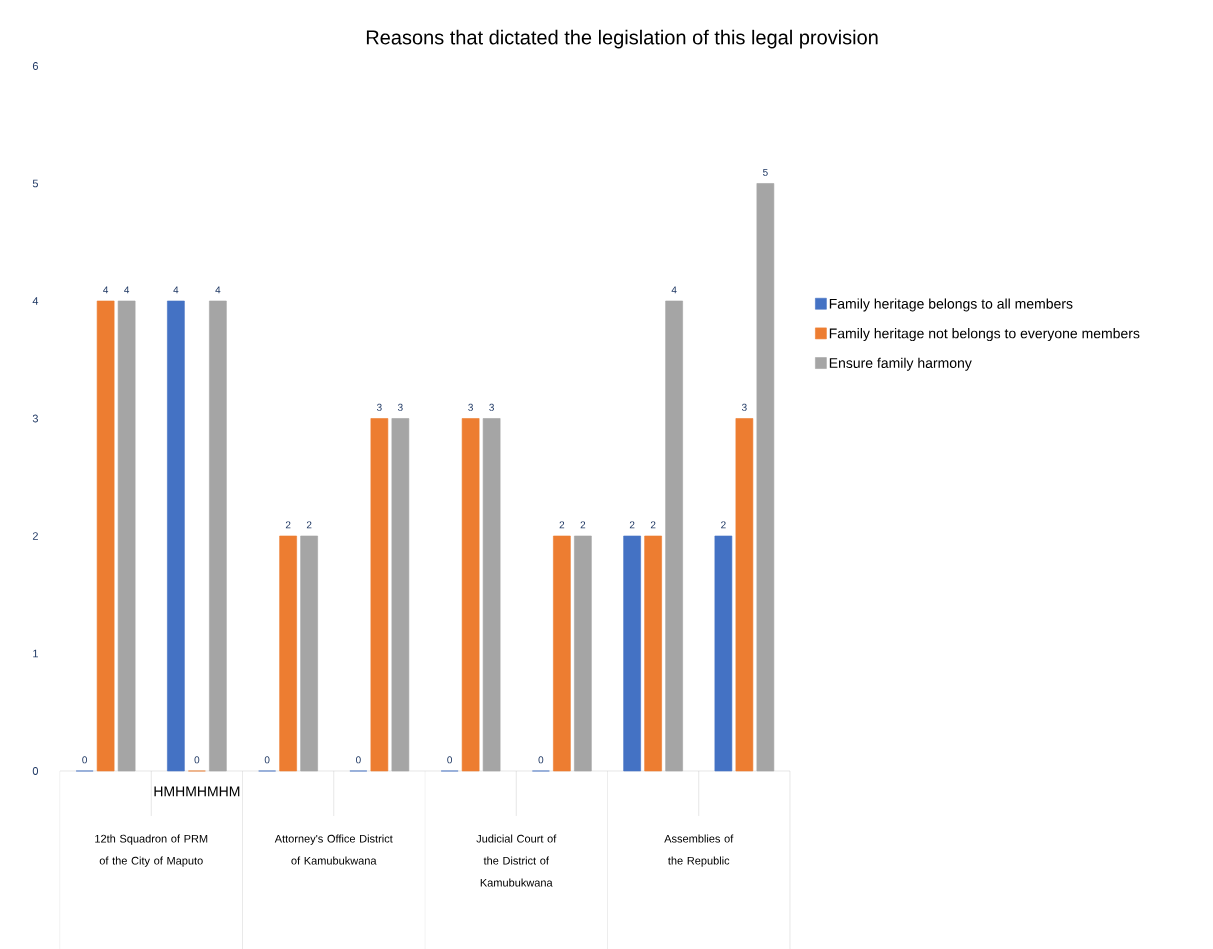 The height and width of the screenshot is (949, 1213). Describe the element at coordinates (516, 860) in the screenshot. I see `text: Judicial Court of the District of Kamubukwana` at that location.